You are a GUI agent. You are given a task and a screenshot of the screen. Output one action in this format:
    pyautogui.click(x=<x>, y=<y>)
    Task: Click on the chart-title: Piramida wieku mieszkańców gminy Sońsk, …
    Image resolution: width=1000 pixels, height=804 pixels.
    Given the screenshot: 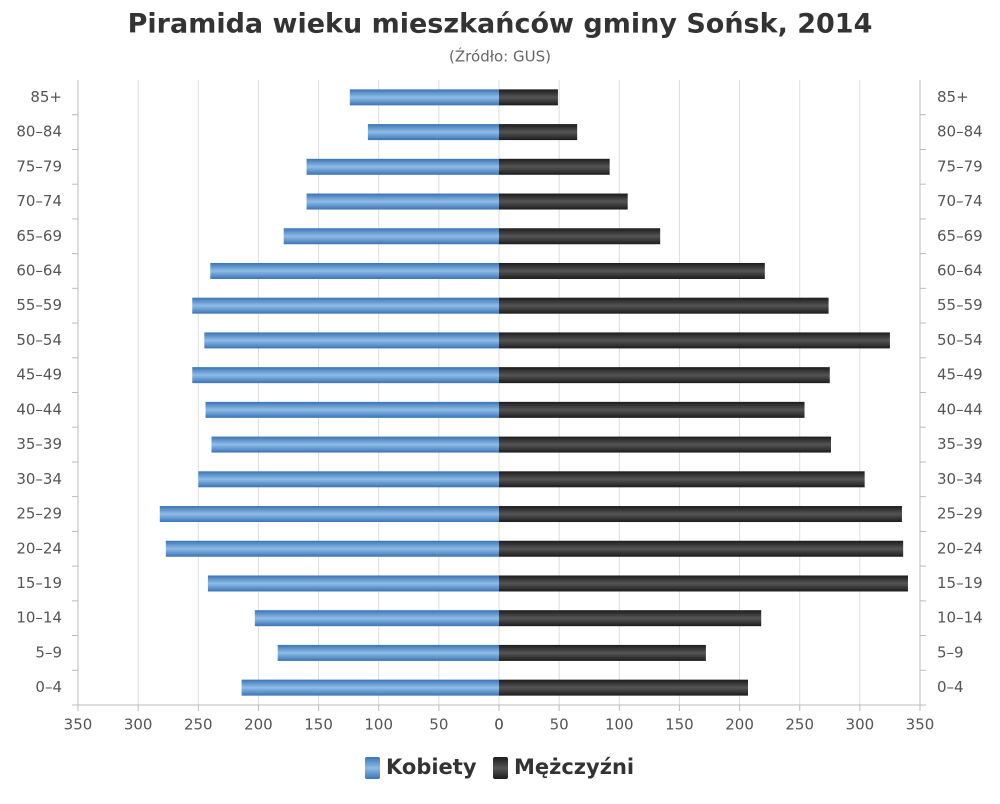 What is the action you would take?
    pyautogui.click(x=500, y=24)
    